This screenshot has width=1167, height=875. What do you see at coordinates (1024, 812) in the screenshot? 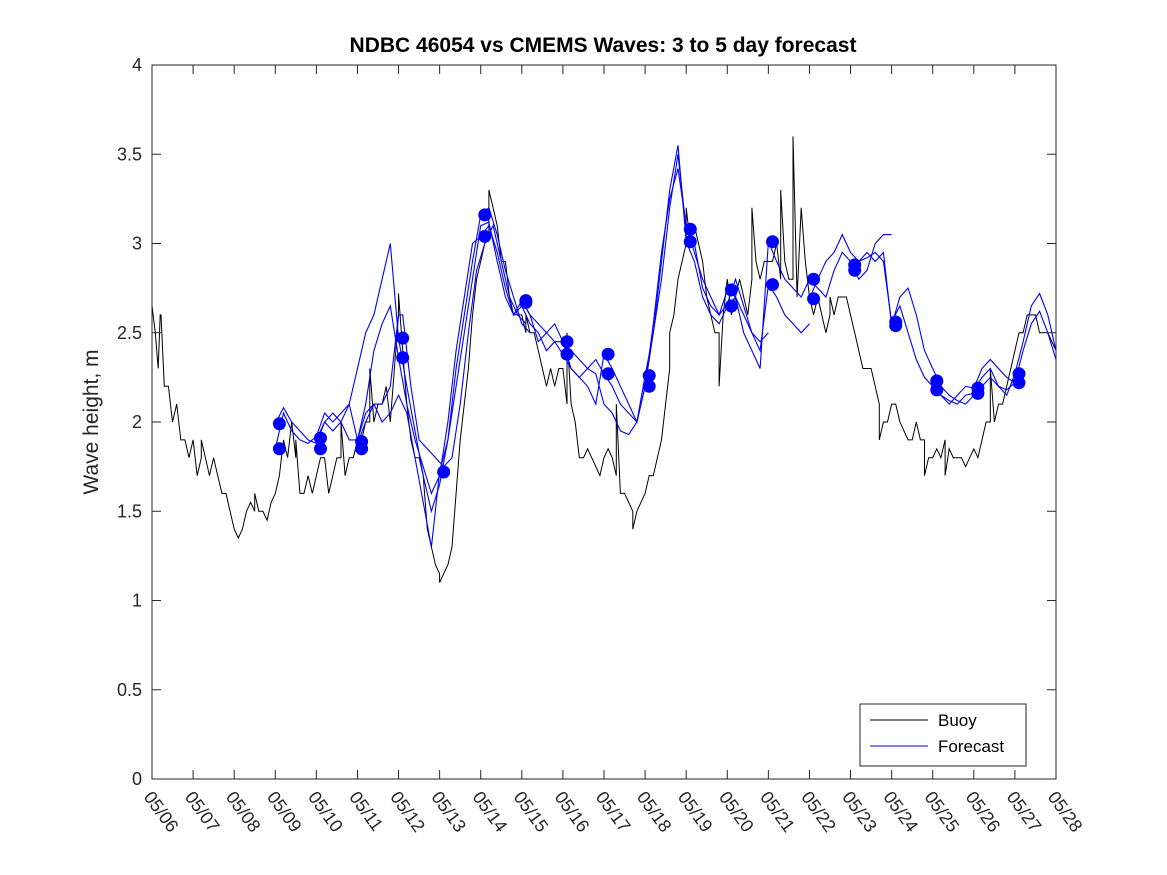
I see `x-tick-label: 05/27` at bounding box center [1024, 812].